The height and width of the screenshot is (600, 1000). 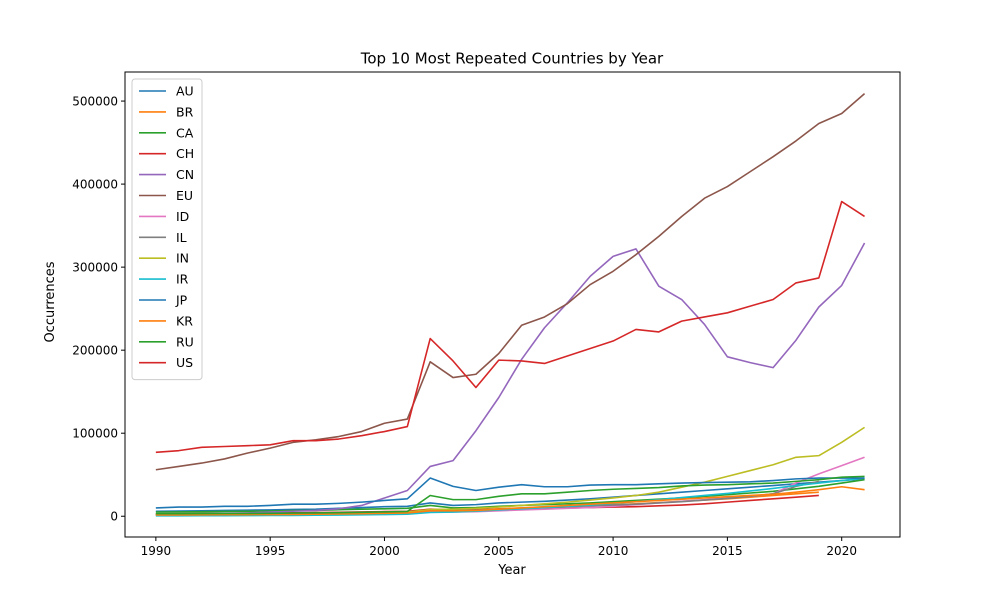 What do you see at coordinates (50, 301) in the screenshot?
I see `y-axis-label: Occurrences` at bounding box center [50, 301].